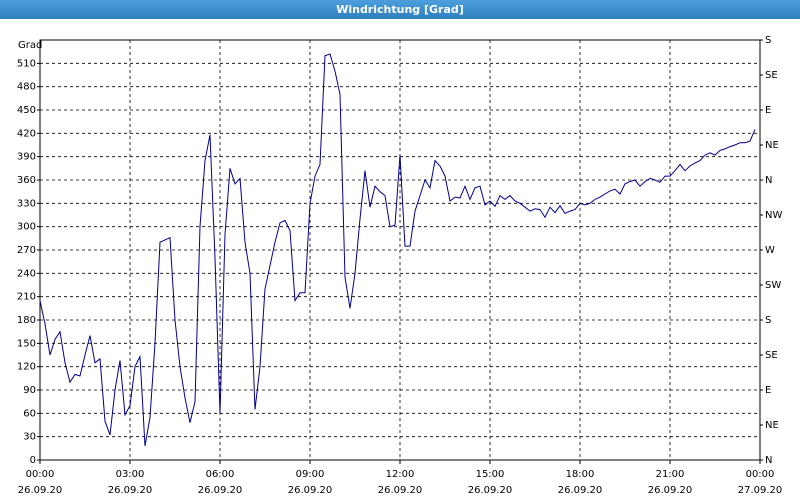 The image size is (800, 504). What do you see at coordinates (760, 490) in the screenshot?
I see `x-tick-label: 27.09.20` at bounding box center [760, 490].